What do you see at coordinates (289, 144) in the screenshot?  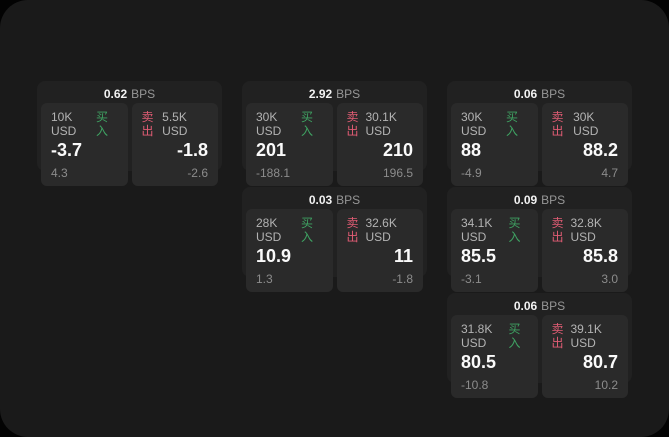 I see `buy-quote-tile: 30K USD 买入 201 -188.1` at bounding box center [289, 144].